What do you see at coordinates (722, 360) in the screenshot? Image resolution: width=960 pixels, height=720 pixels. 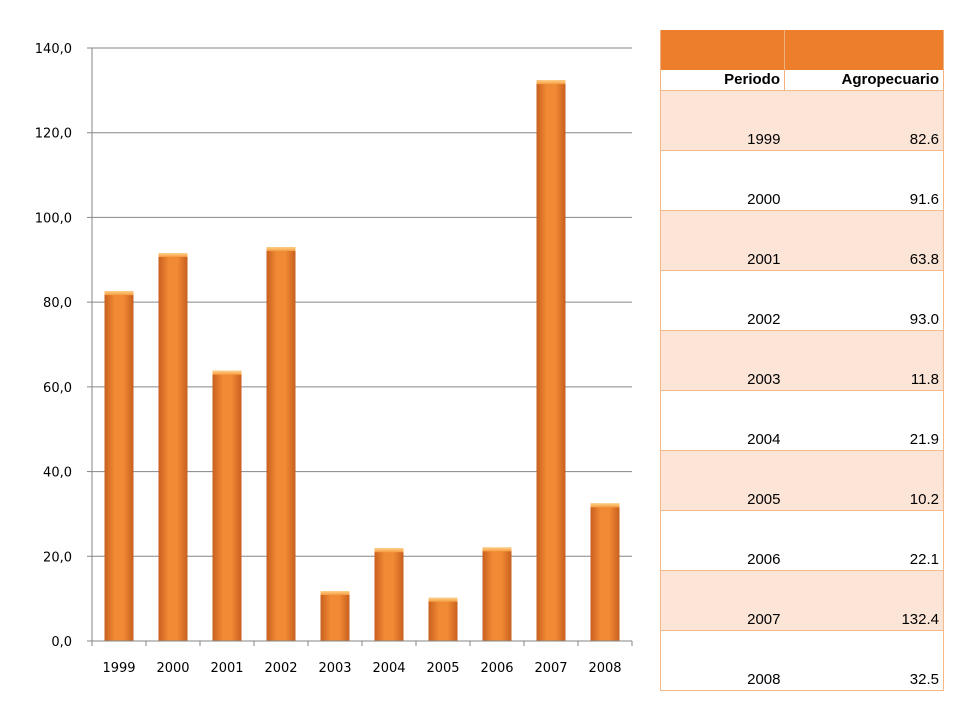 I see `cell-periodo: 2003` at bounding box center [722, 360].